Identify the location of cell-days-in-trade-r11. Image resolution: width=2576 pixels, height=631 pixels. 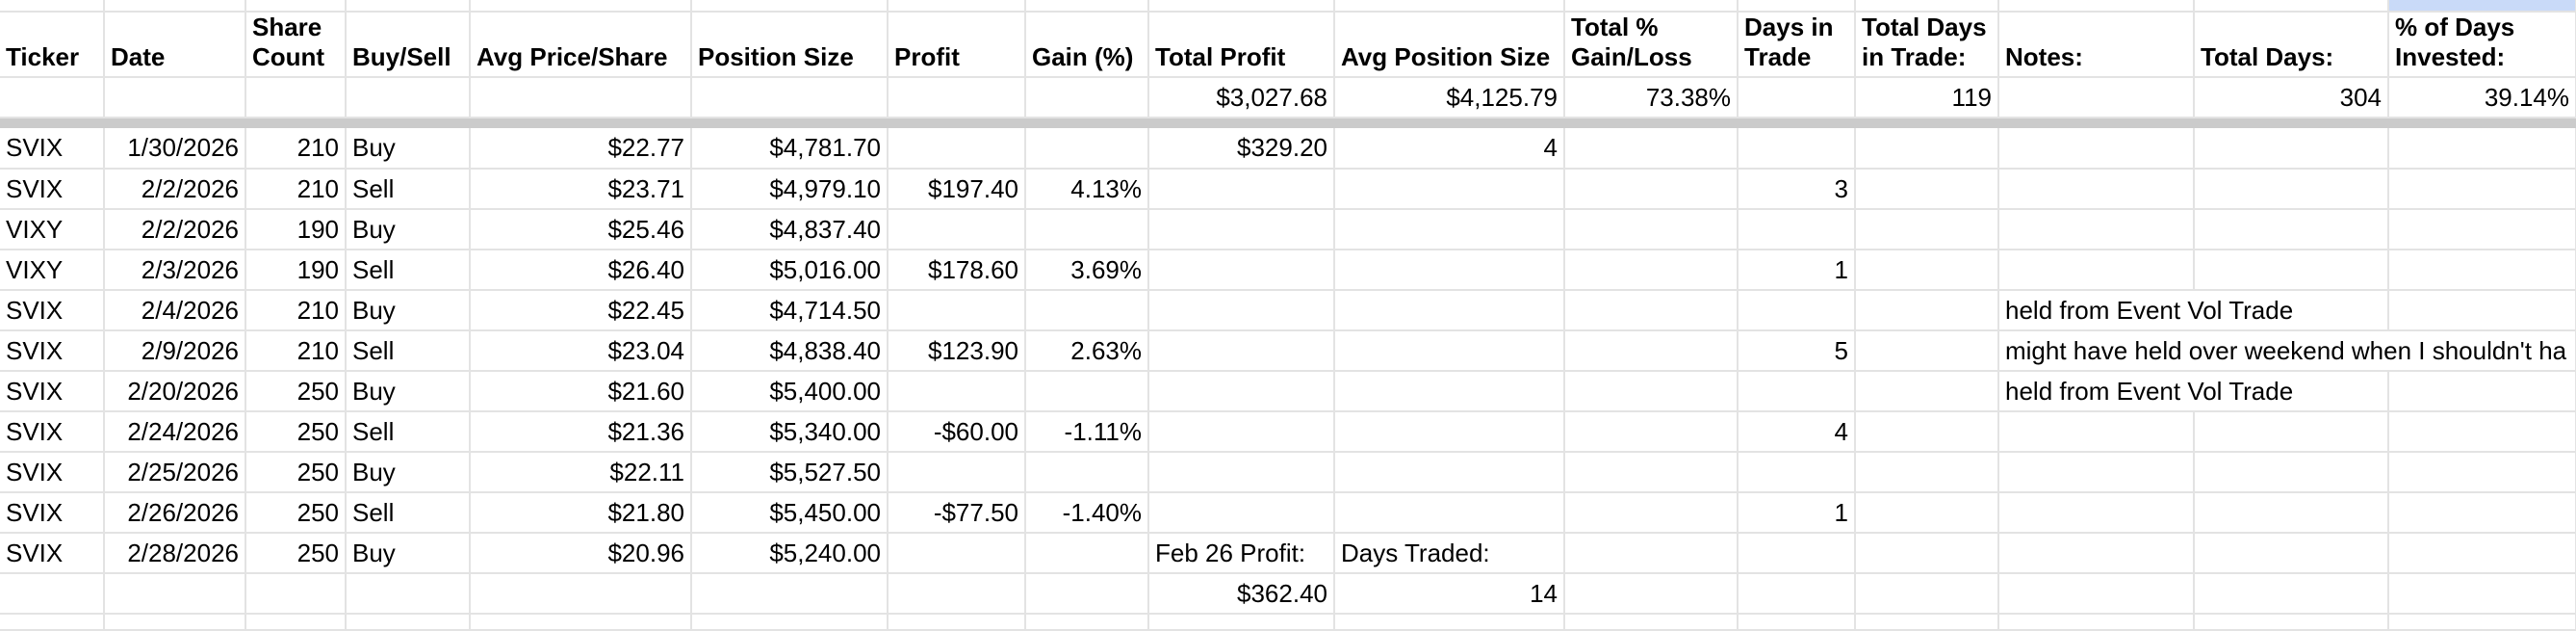
(1797, 554).